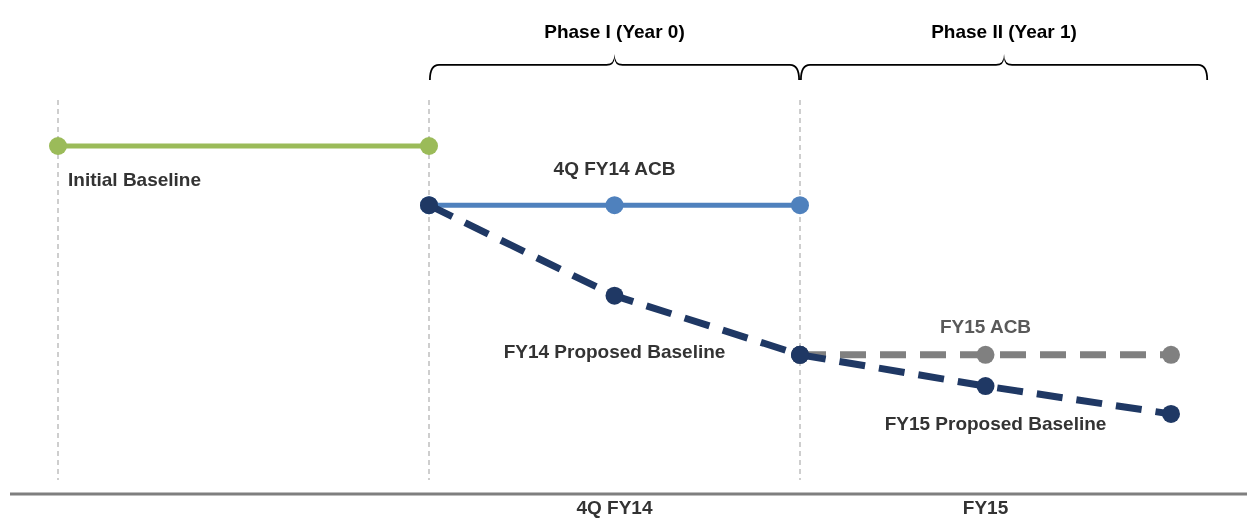 This screenshot has width=1257, height=529. What do you see at coordinates (985, 326) in the screenshot?
I see `series-label: FY15 ACB` at bounding box center [985, 326].